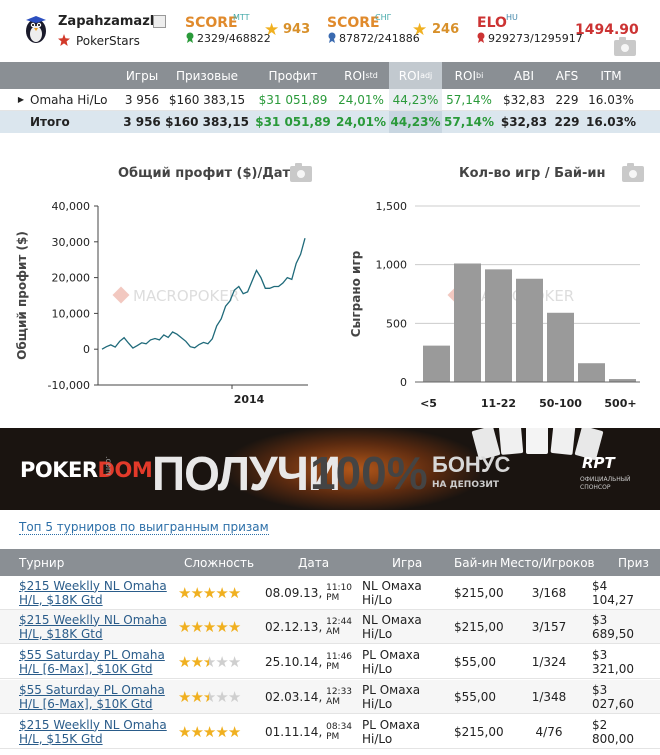 This screenshot has height=755, width=660. What do you see at coordinates (218, 592) in the screenshot?
I see `difficulty-stars: ★ ★ ★ ★ ★` at bounding box center [218, 592].